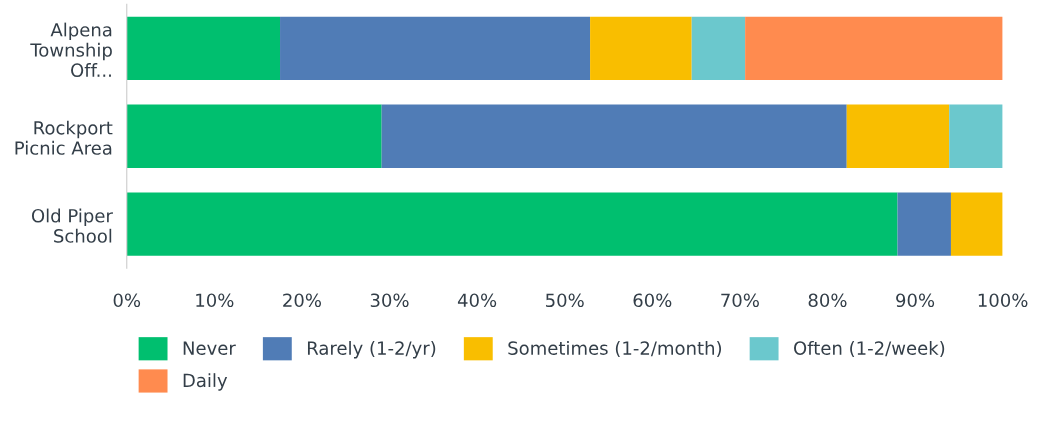 The height and width of the screenshot is (436, 1039). What do you see at coordinates (827, 300) in the screenshot?
I see `x-tick-label: 80%` at bounding box center [827, 300].